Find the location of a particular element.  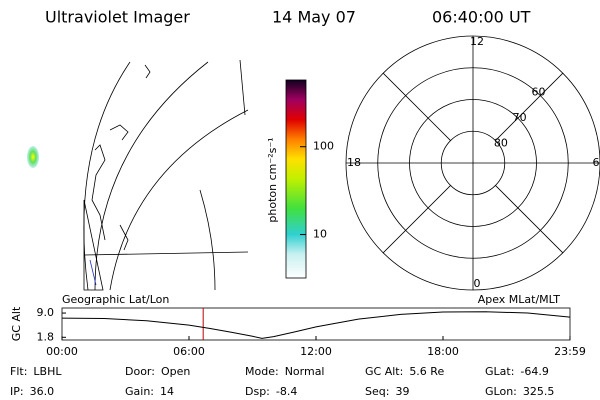

x-tick-label: 06:00 is located at coordinates (189, 351).